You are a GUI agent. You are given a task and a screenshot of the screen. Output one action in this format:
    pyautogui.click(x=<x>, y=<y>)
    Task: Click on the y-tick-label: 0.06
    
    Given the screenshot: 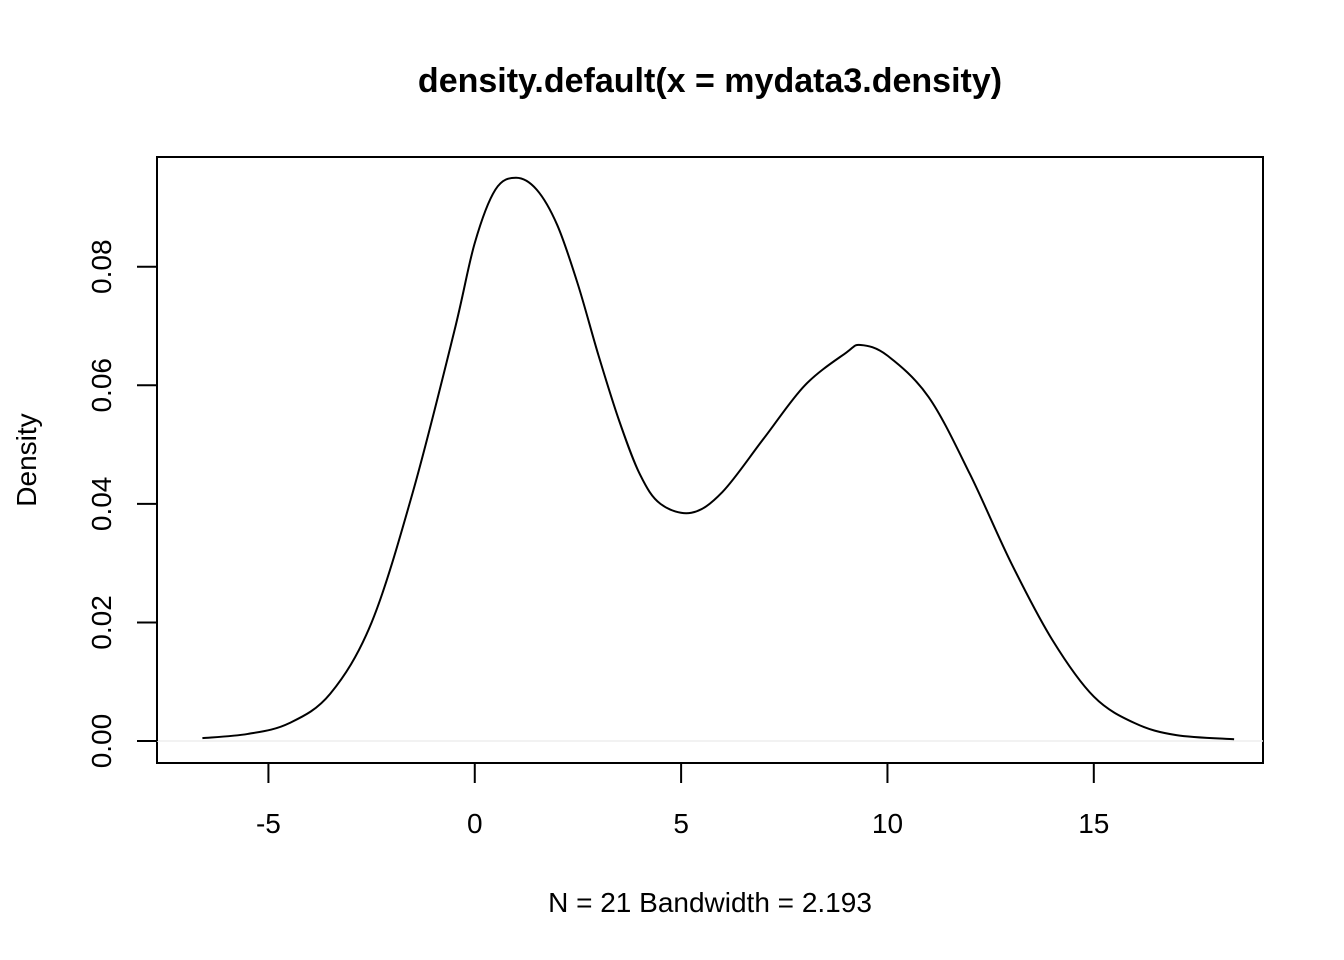 What is the action you would take?
    pyautogui.click(x=101, y=385)
    